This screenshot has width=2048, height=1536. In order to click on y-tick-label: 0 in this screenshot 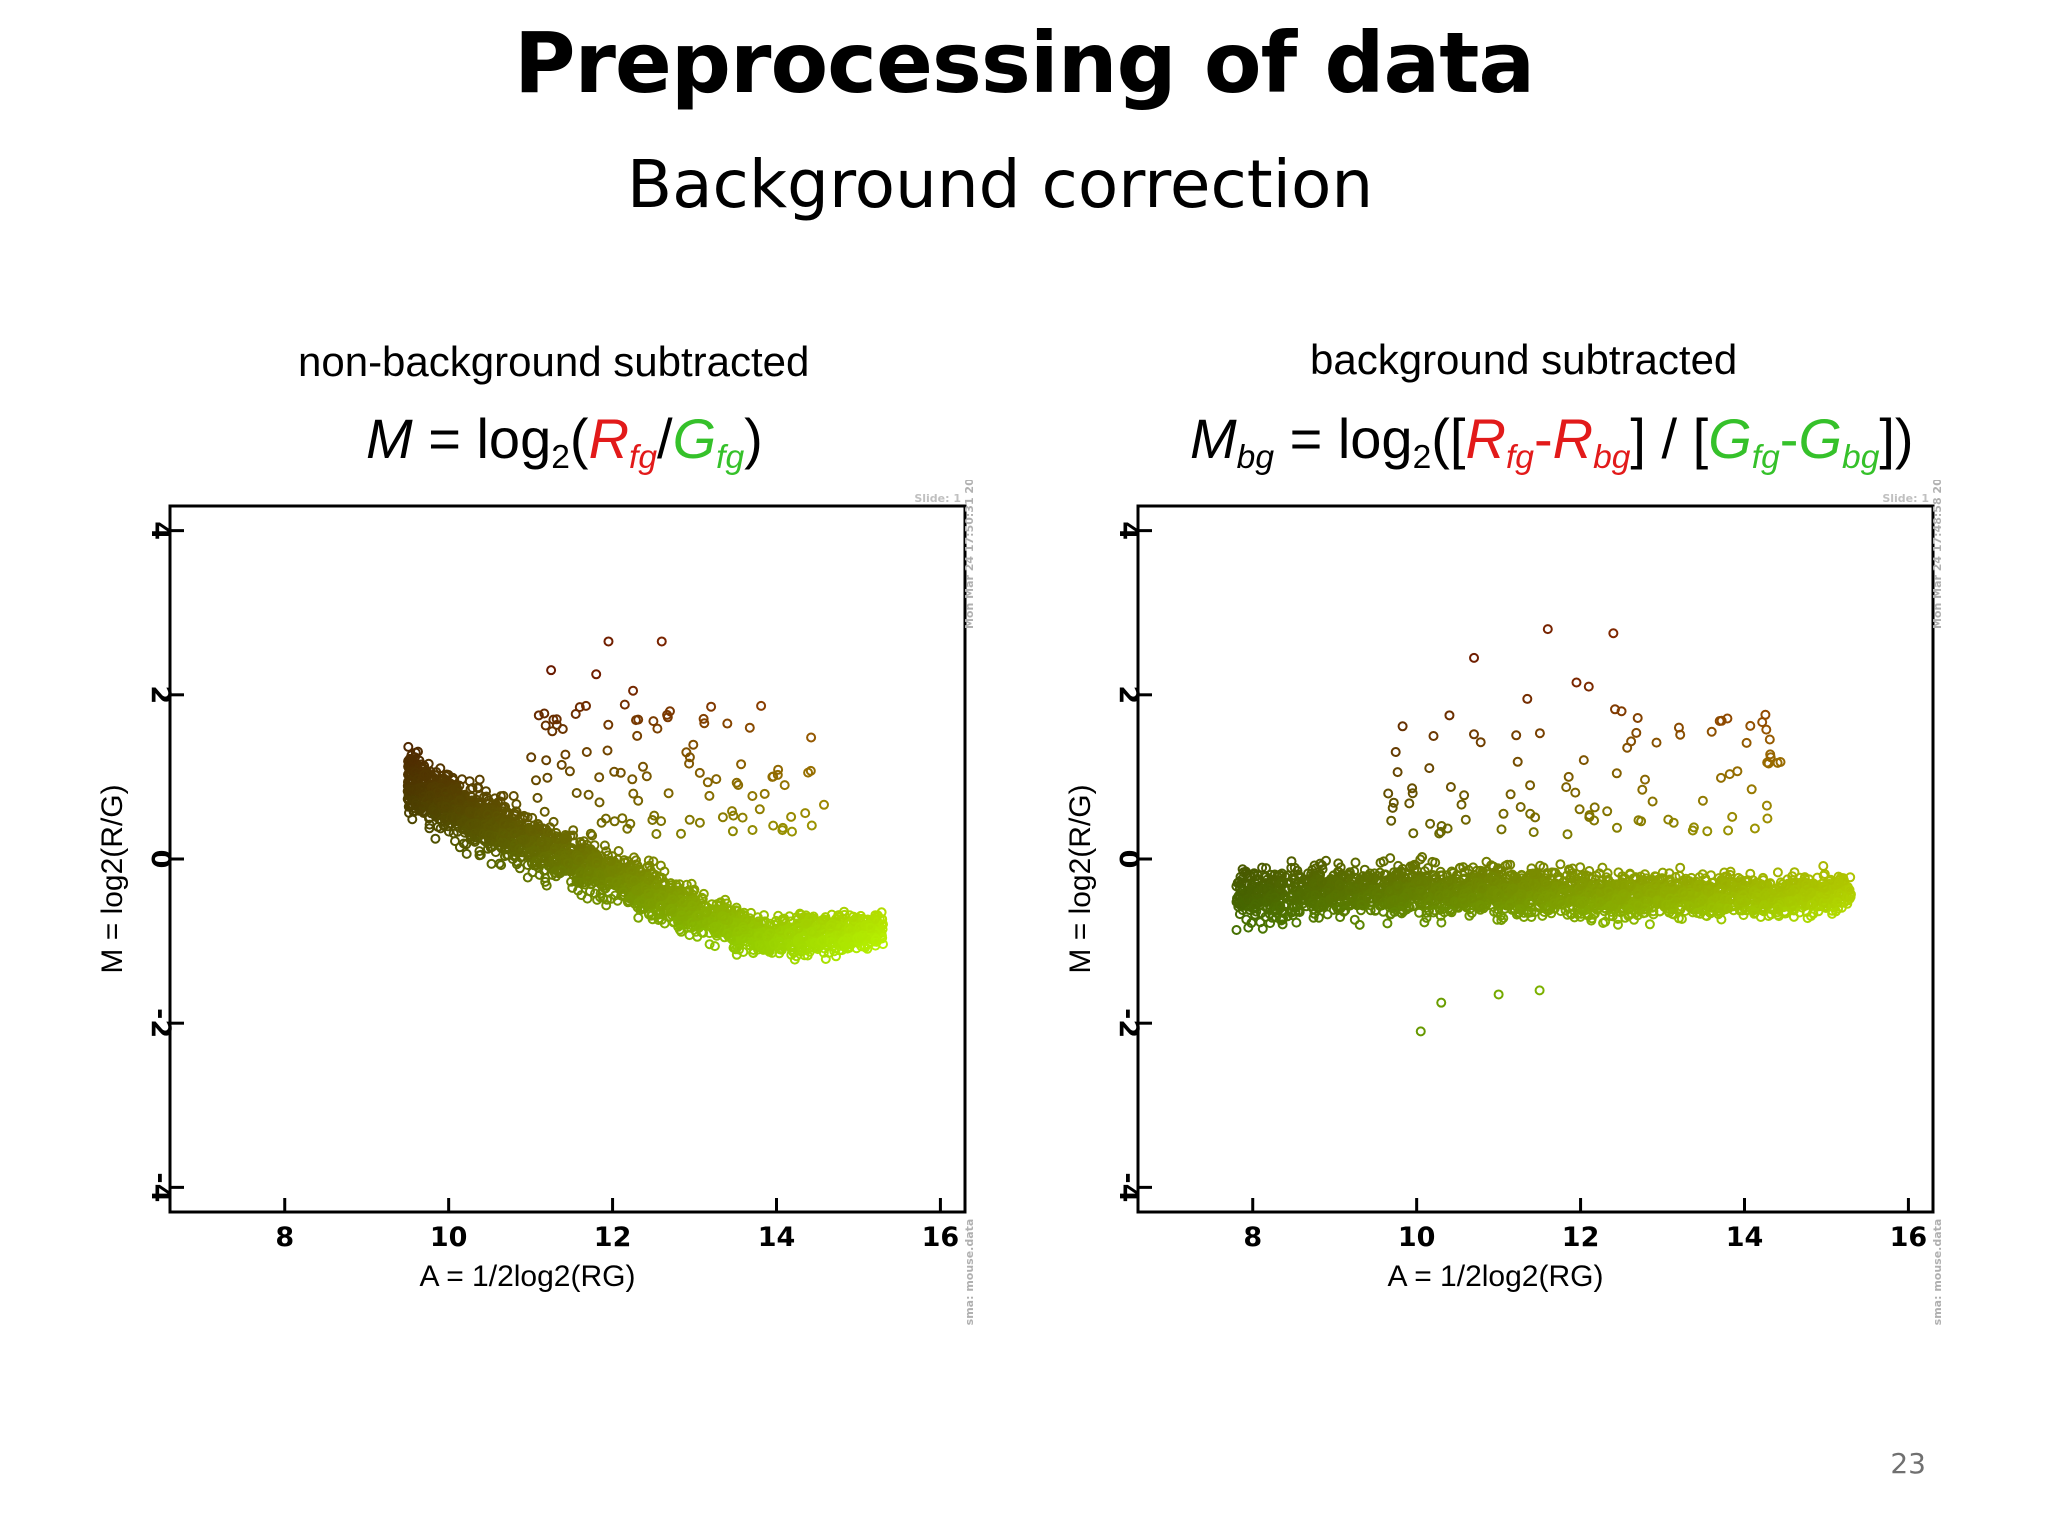, I will do `click(160, 859)`.